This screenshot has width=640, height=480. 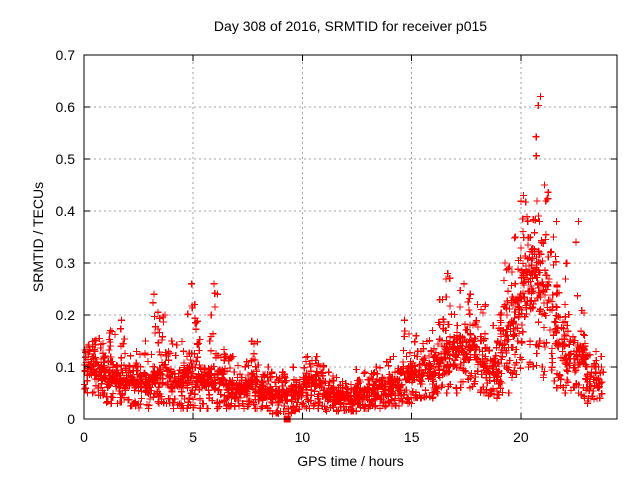 I want to click on y-tick-label: 0, so click(x=71, y=419).